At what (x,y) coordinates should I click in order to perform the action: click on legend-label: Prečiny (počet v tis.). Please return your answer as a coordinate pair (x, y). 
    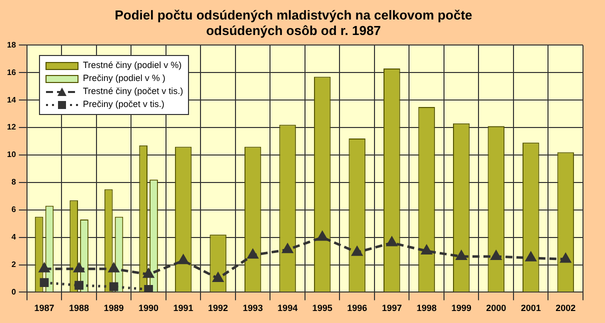
    Looking at the image, I should click on (123, 105).